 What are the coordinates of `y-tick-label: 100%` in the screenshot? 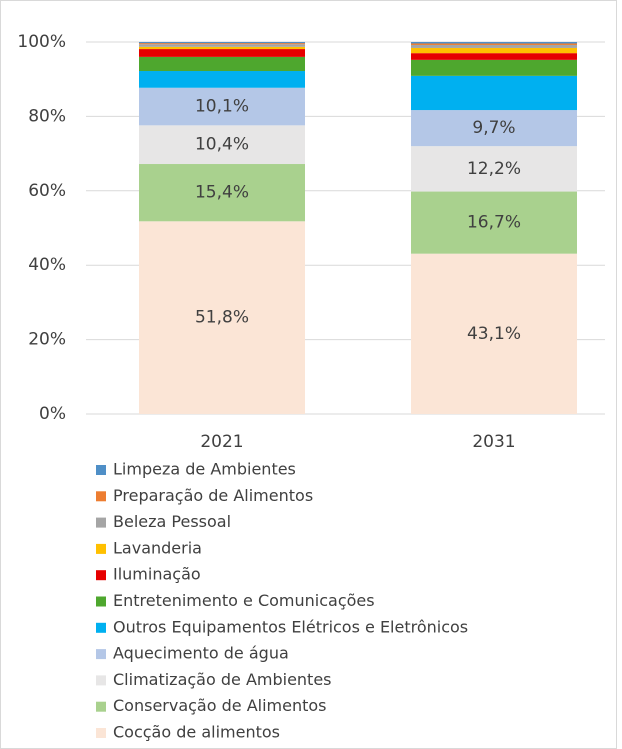 It's located at (41, 42).